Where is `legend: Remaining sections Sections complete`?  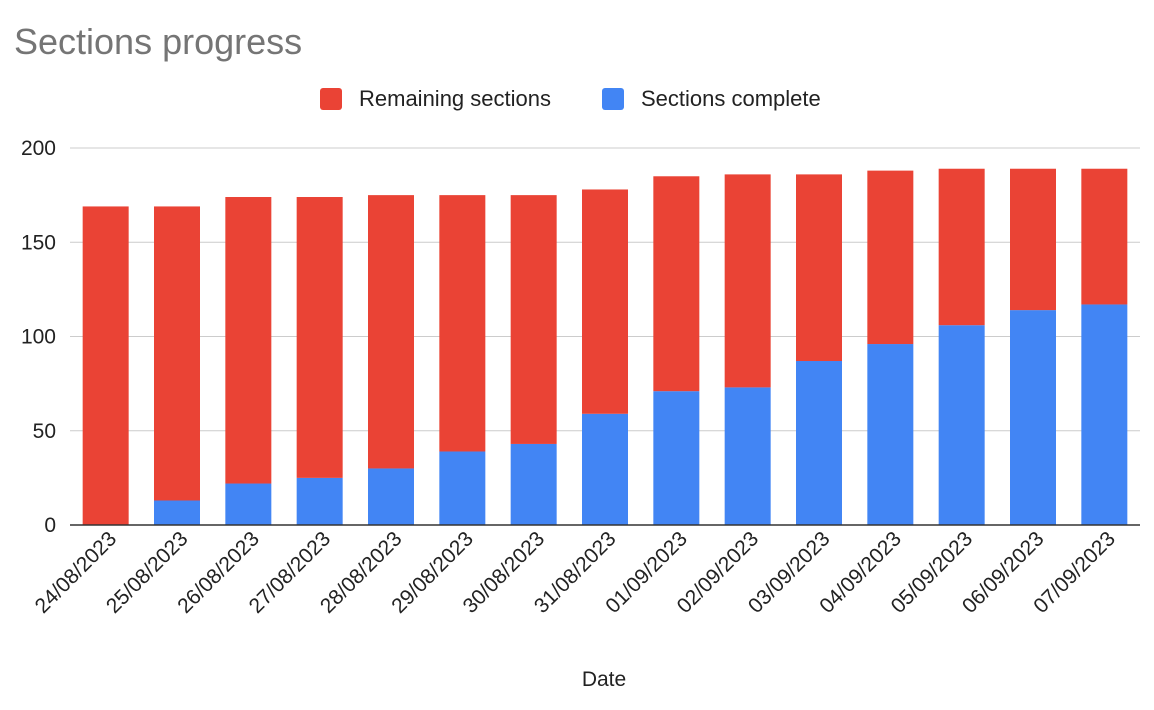 legend: Remaining sections Sections complete is located at coordinates (570, 98).